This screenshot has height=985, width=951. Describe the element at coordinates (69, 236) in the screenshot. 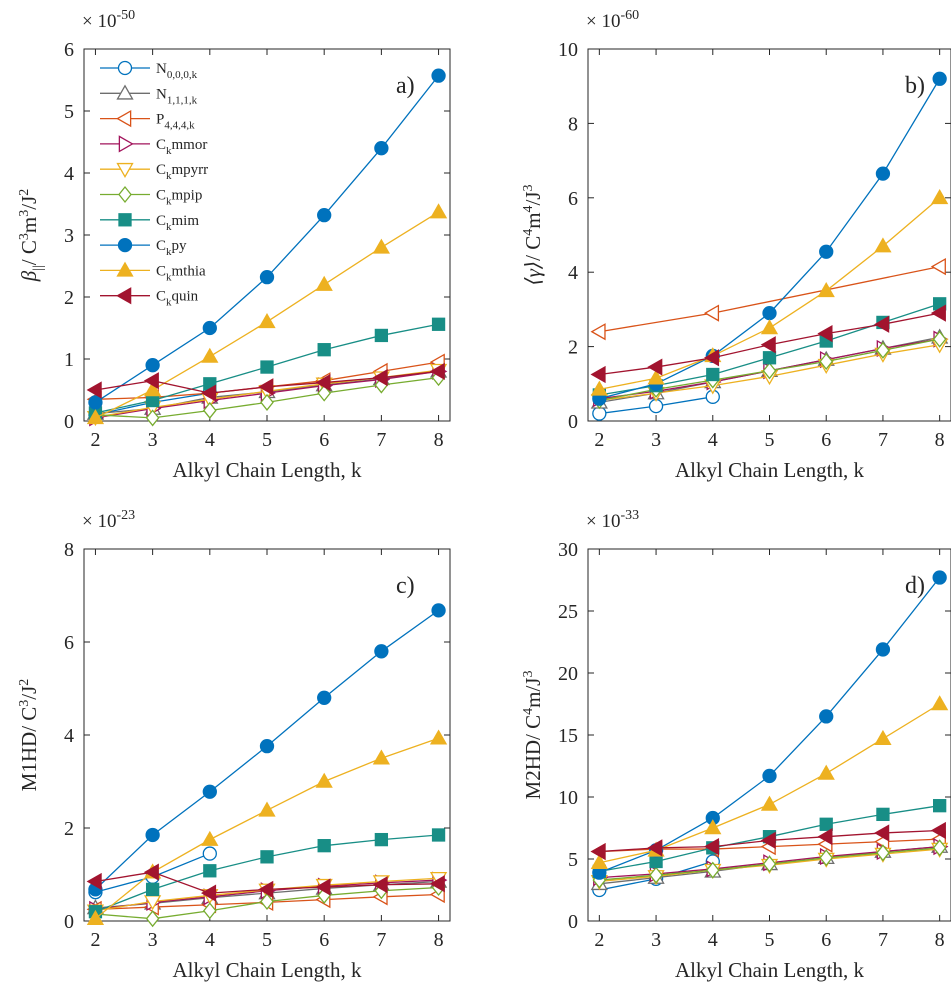

I see `y-tick-label: 3` at that location.